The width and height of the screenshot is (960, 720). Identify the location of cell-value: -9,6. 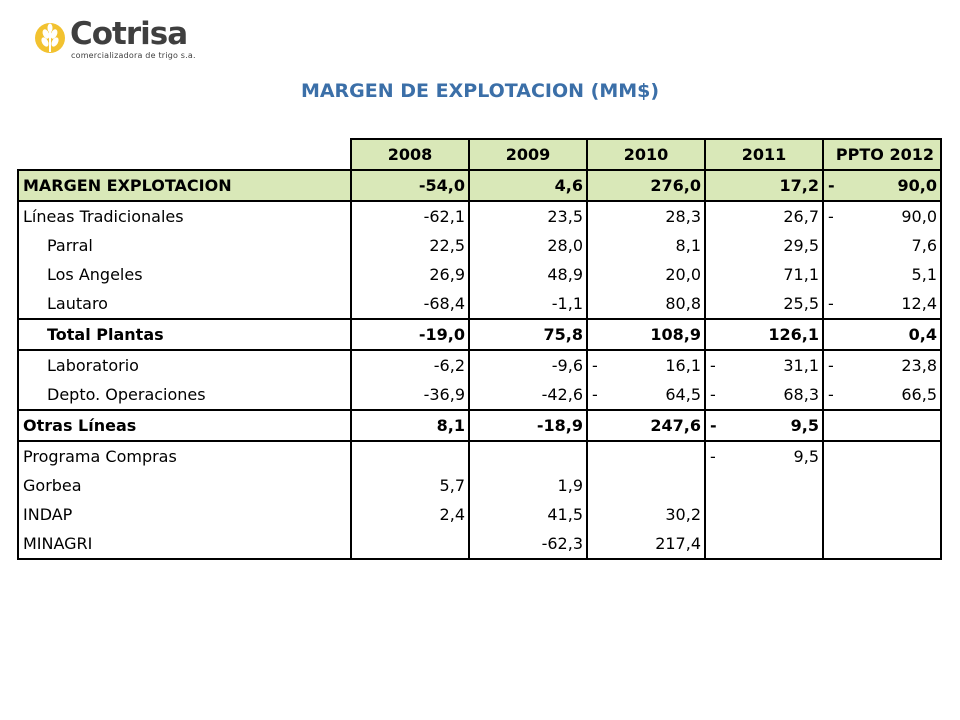
(567, 365).